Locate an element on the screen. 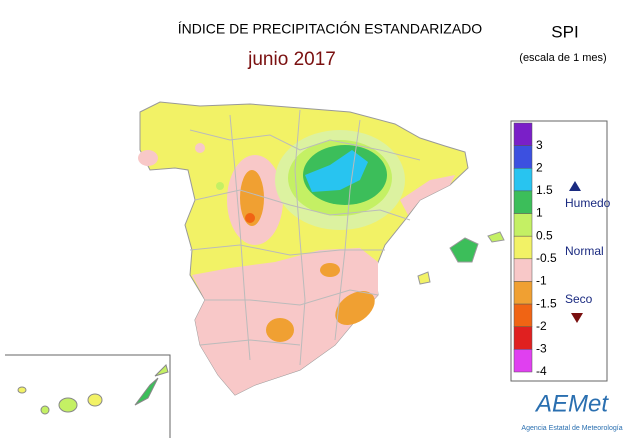 The image size is (640, 438). legend-label: -0.5 is located at coordinates (546, 258).